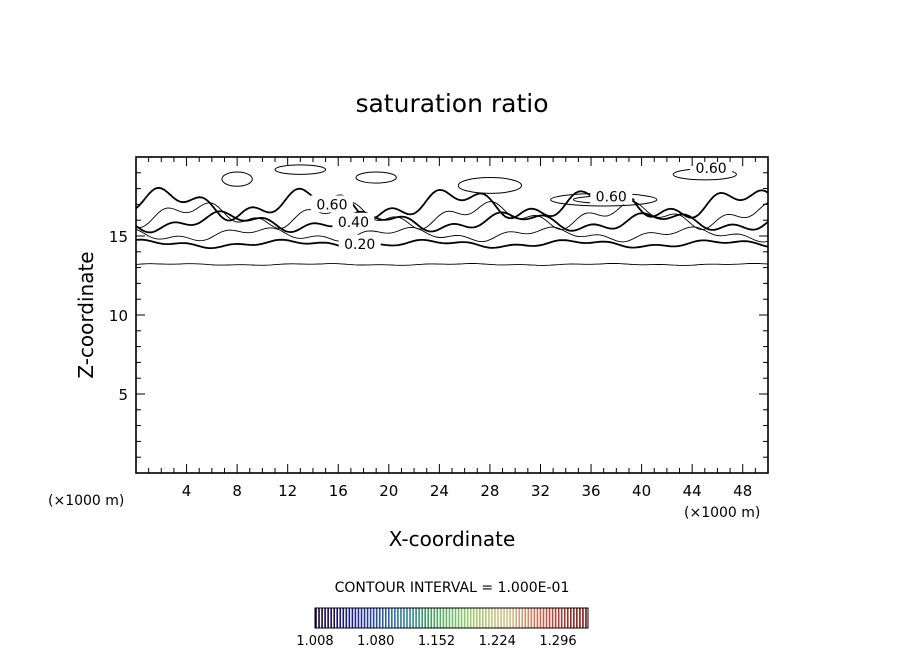 The image size is (904, 654). What do you see at coordinates (237, 491) in the screenshot?
I see `x-tick-label: 8` at bounding box center [237, 491].